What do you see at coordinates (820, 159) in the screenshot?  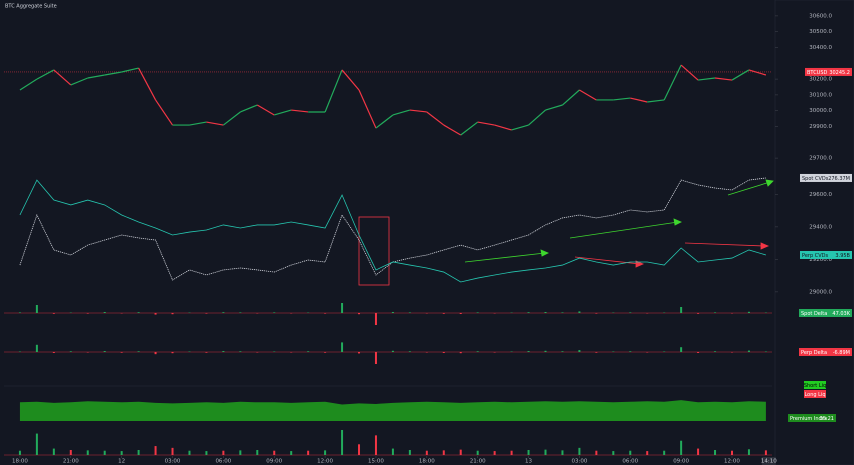 I see `y-tick-label: 29700.0` at bounding box center [820, 159].